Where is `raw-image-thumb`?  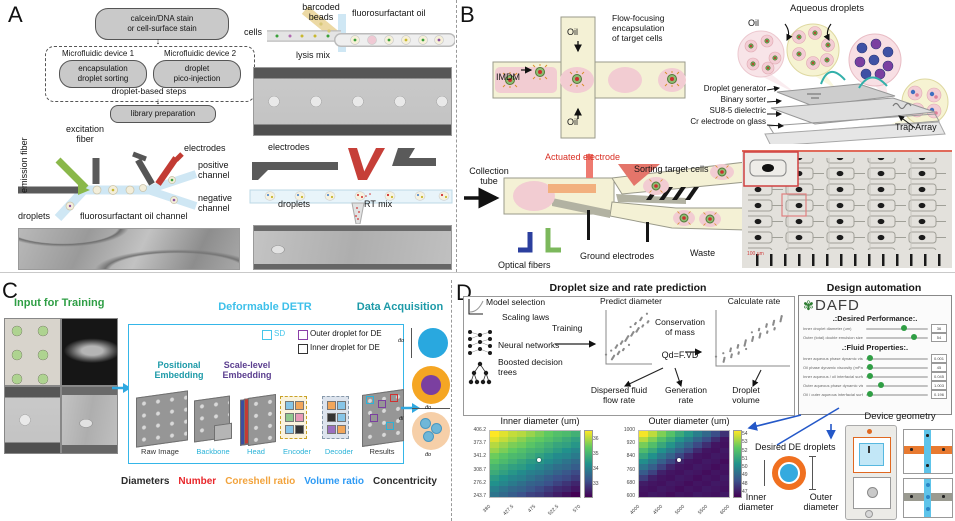 raw-image-thumb is located at coordinates (162, 419).